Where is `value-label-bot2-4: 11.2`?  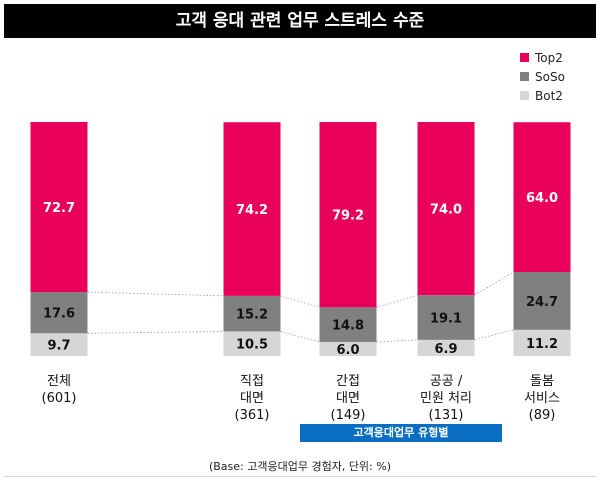
value-label-bot2-4: 11.2 is located at coordinates (542, 344).